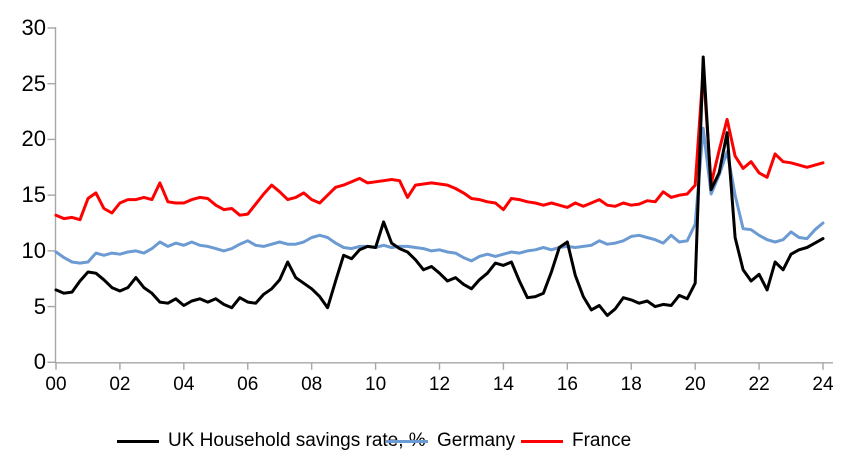 The image size is (852, 476). What do you see at coordinates (33, 83) in the screenshot?
I see `y-axis-tick-label: 25` at bounding box center [33, 83].